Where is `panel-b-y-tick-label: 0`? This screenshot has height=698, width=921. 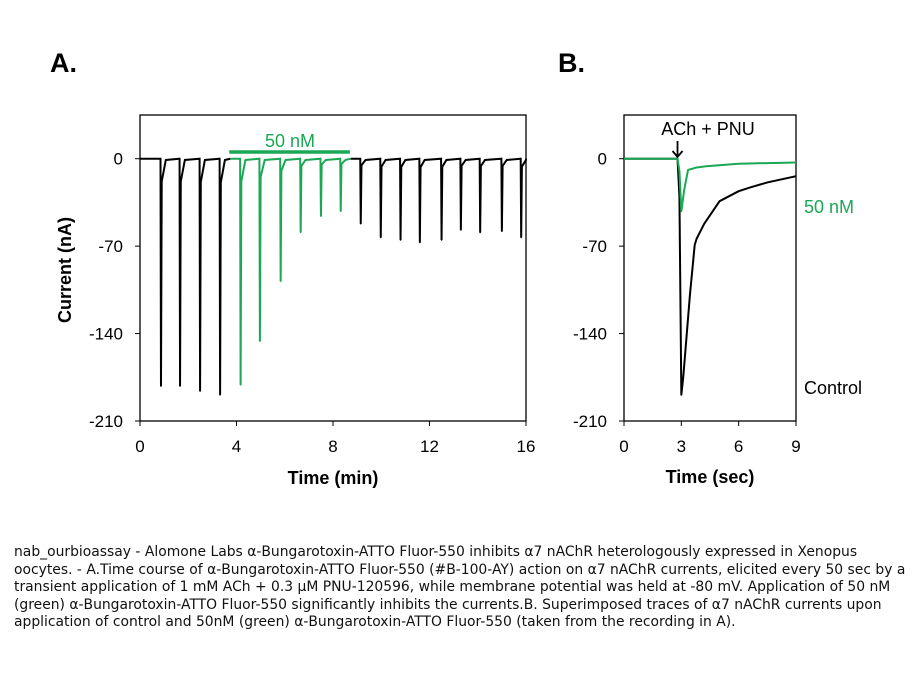
panel-b-y-tick-label: 0 is located at coordinates (602, 159).